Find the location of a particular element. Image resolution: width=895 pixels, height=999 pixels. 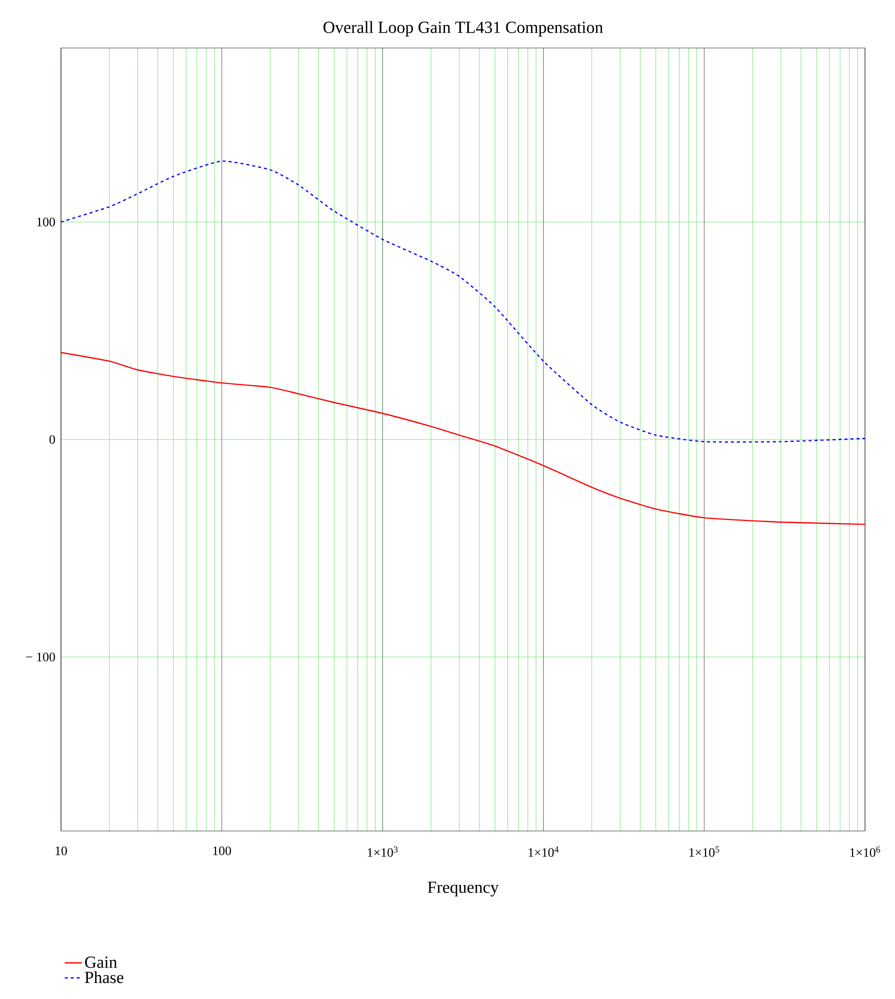

x-tick-label: 1×10$^{5}$ is located at coordinates (704, 851).